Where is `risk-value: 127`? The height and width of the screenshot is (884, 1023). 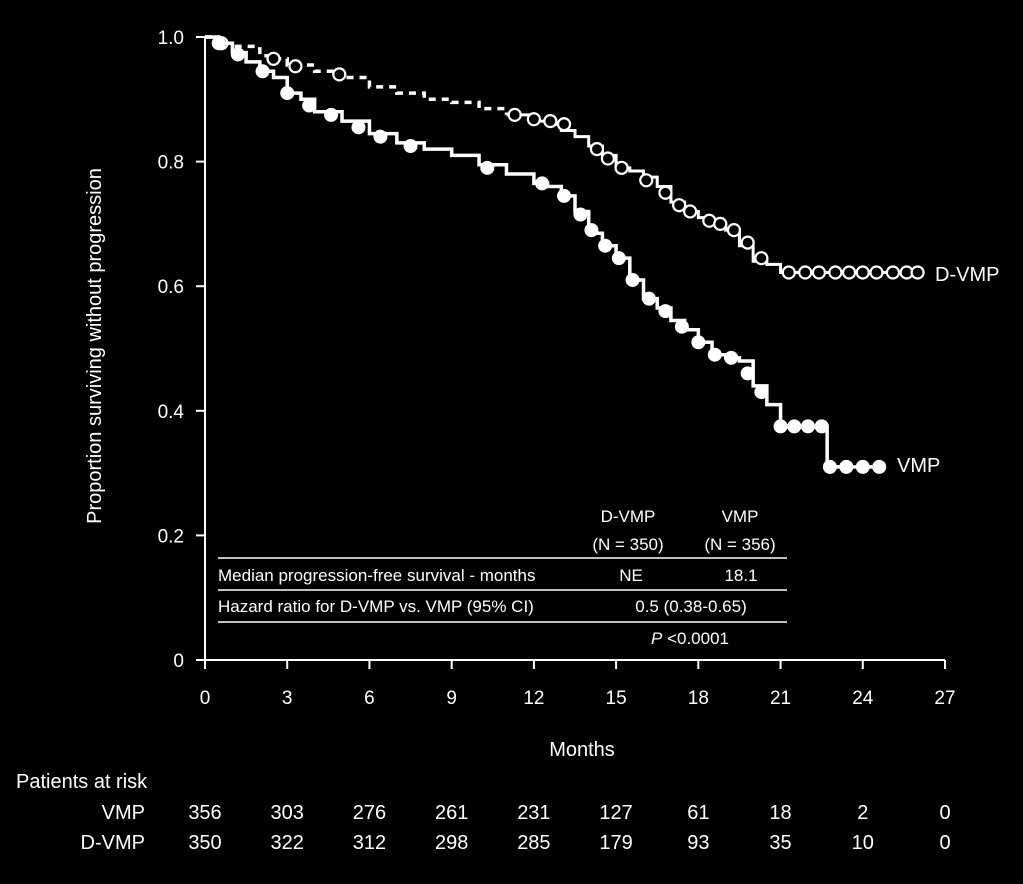 risk-value: 127 is located at coordinates (615, 813).